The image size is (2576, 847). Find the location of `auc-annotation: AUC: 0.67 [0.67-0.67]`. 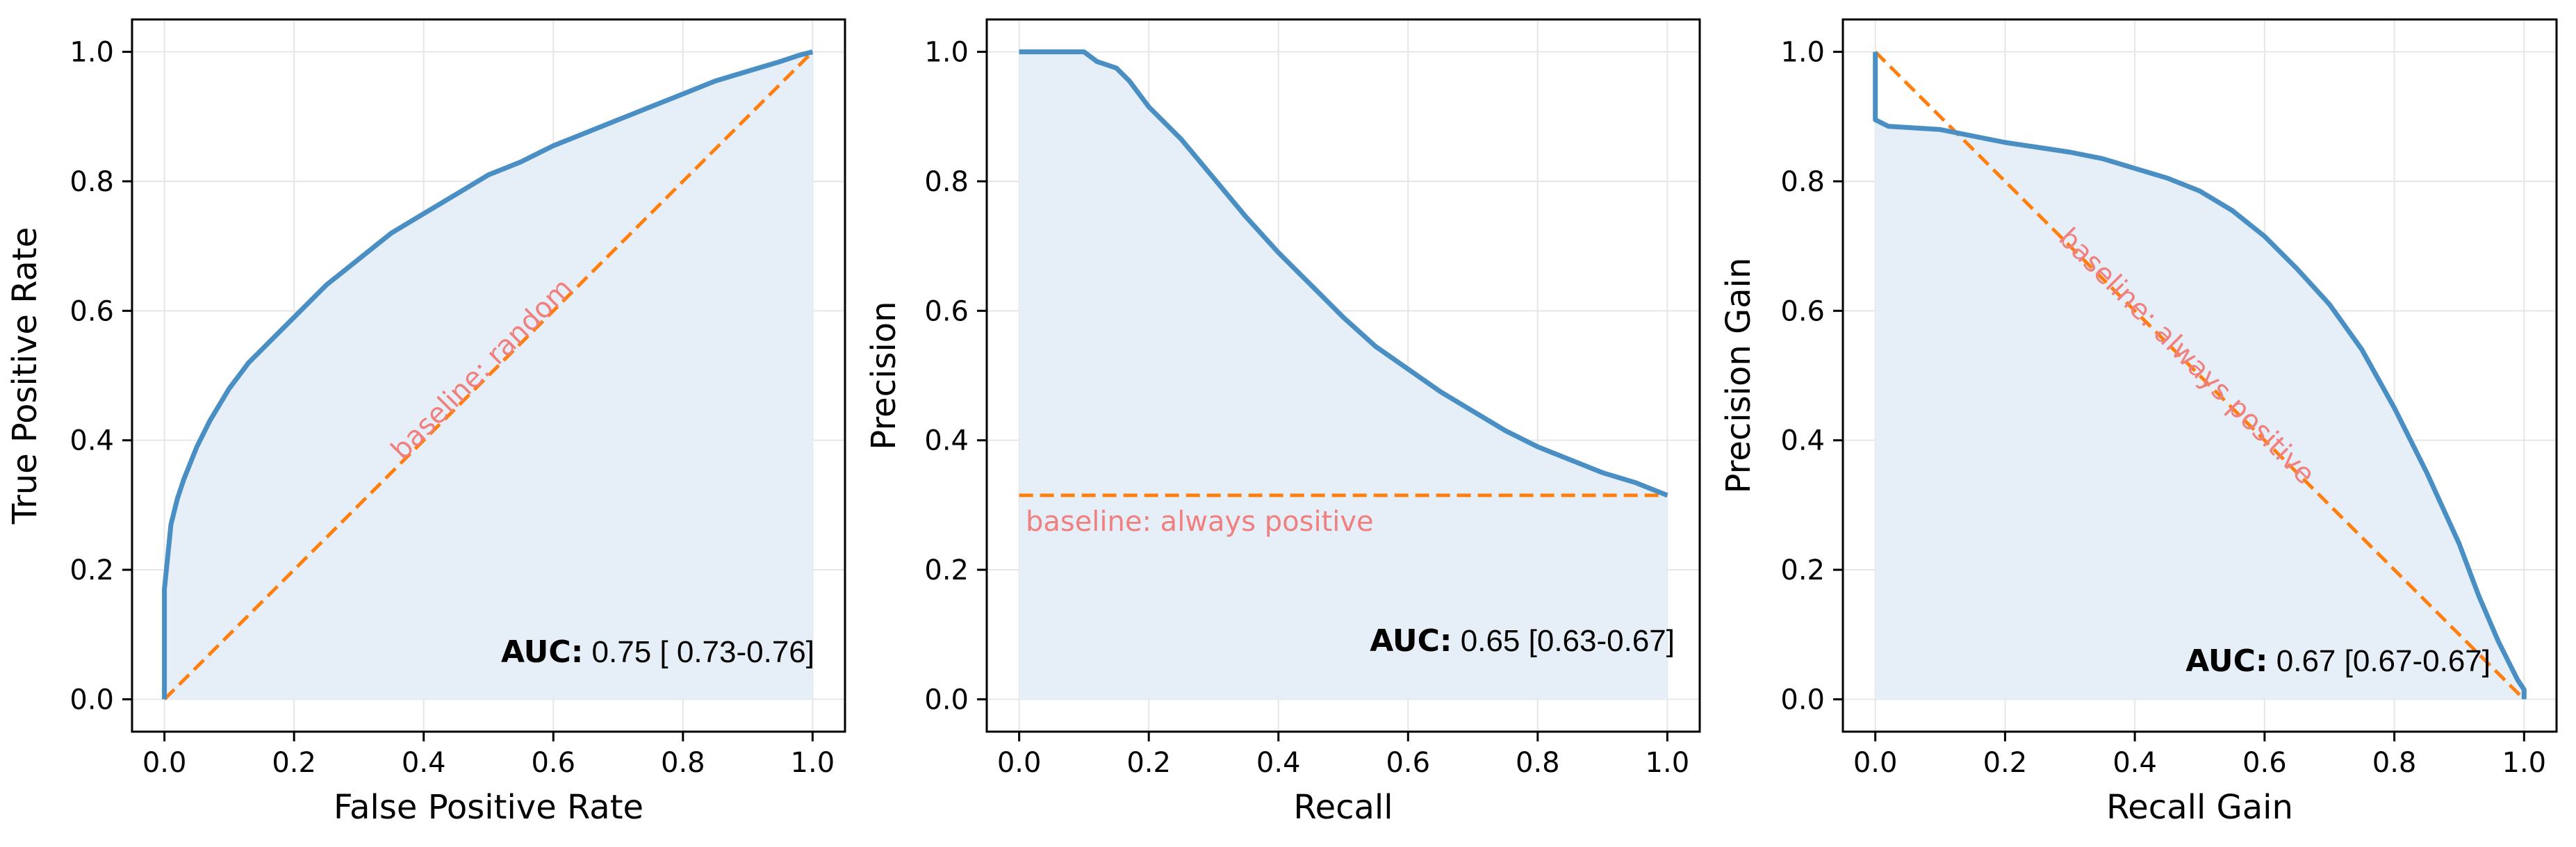

auc-annotation: AUC: 0.67 [0.67-0.67] is located at coordinates (2338, 661).